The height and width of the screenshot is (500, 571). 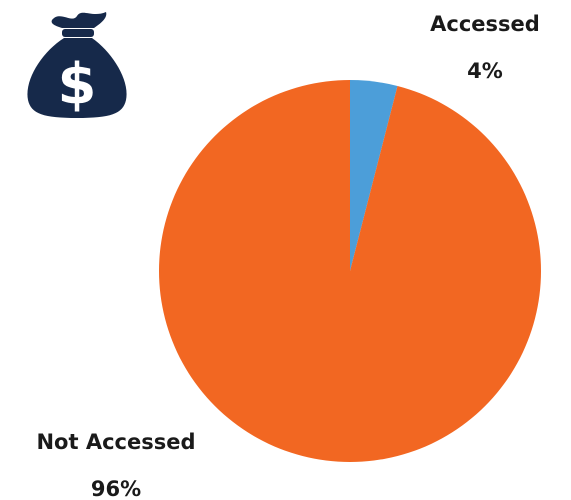 I want to click on money-bag-icon-graphic: $, so click(x=77, y=65).